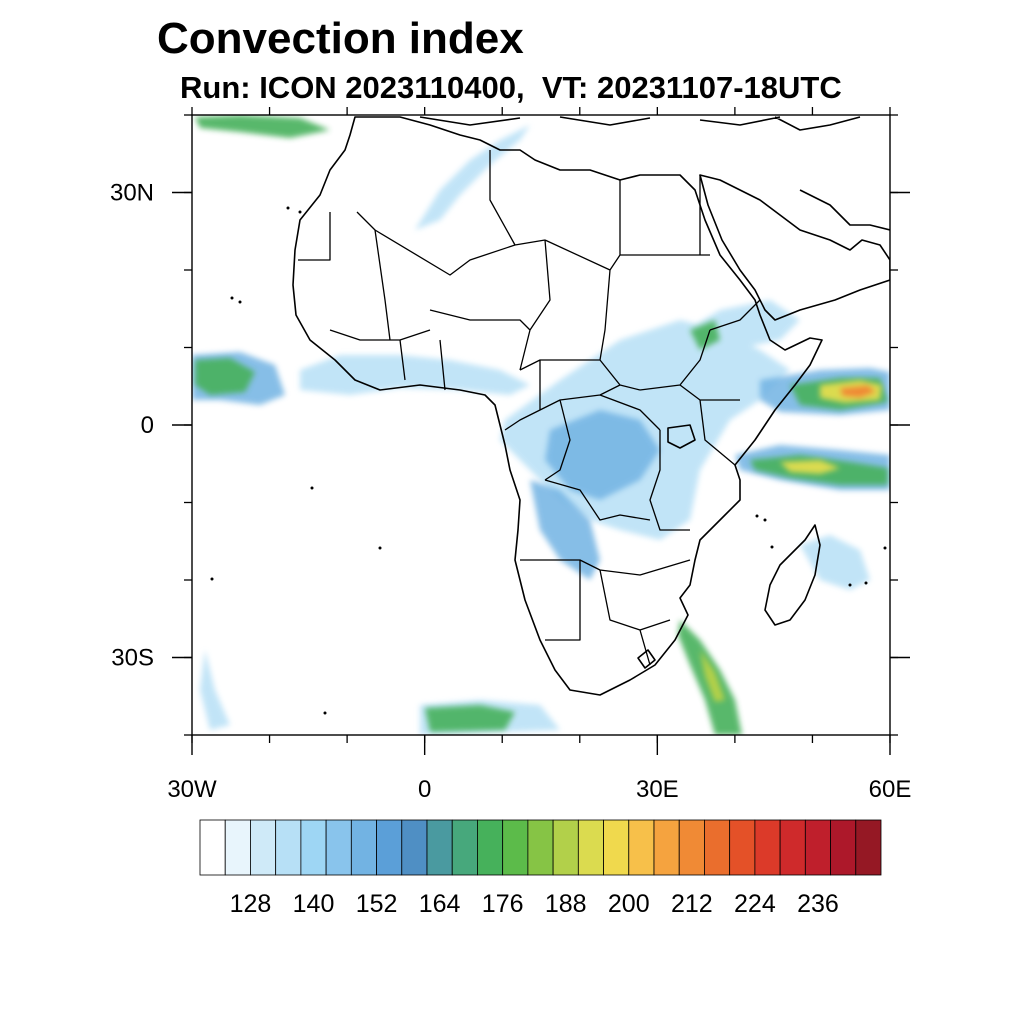 The image size is (1024, 1024). I want to click on field-south-atlantic-green, so click(470, 718).